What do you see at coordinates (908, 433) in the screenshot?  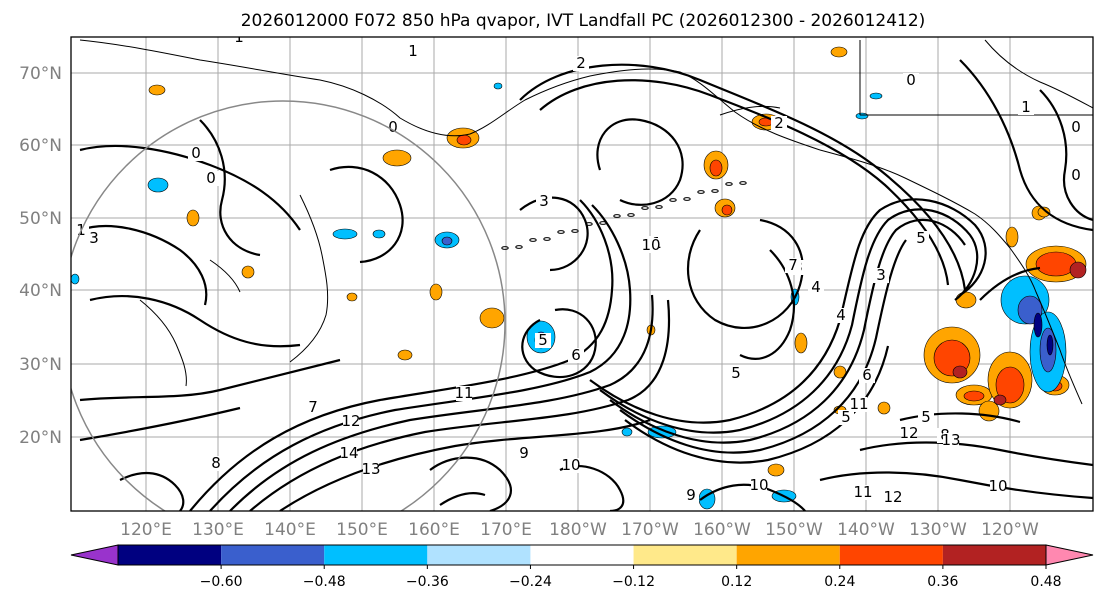 I see `contour-value-label: 12` at bounding box center [908, 433].